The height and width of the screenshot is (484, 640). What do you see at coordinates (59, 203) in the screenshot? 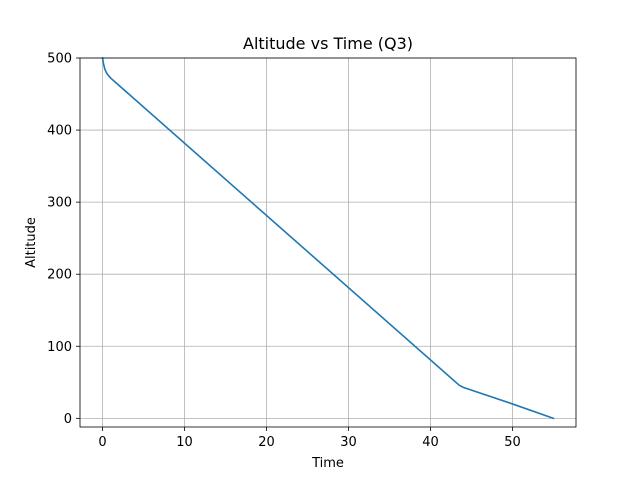
I see `y-tick-label: 300` at bounding box center [59, 203].